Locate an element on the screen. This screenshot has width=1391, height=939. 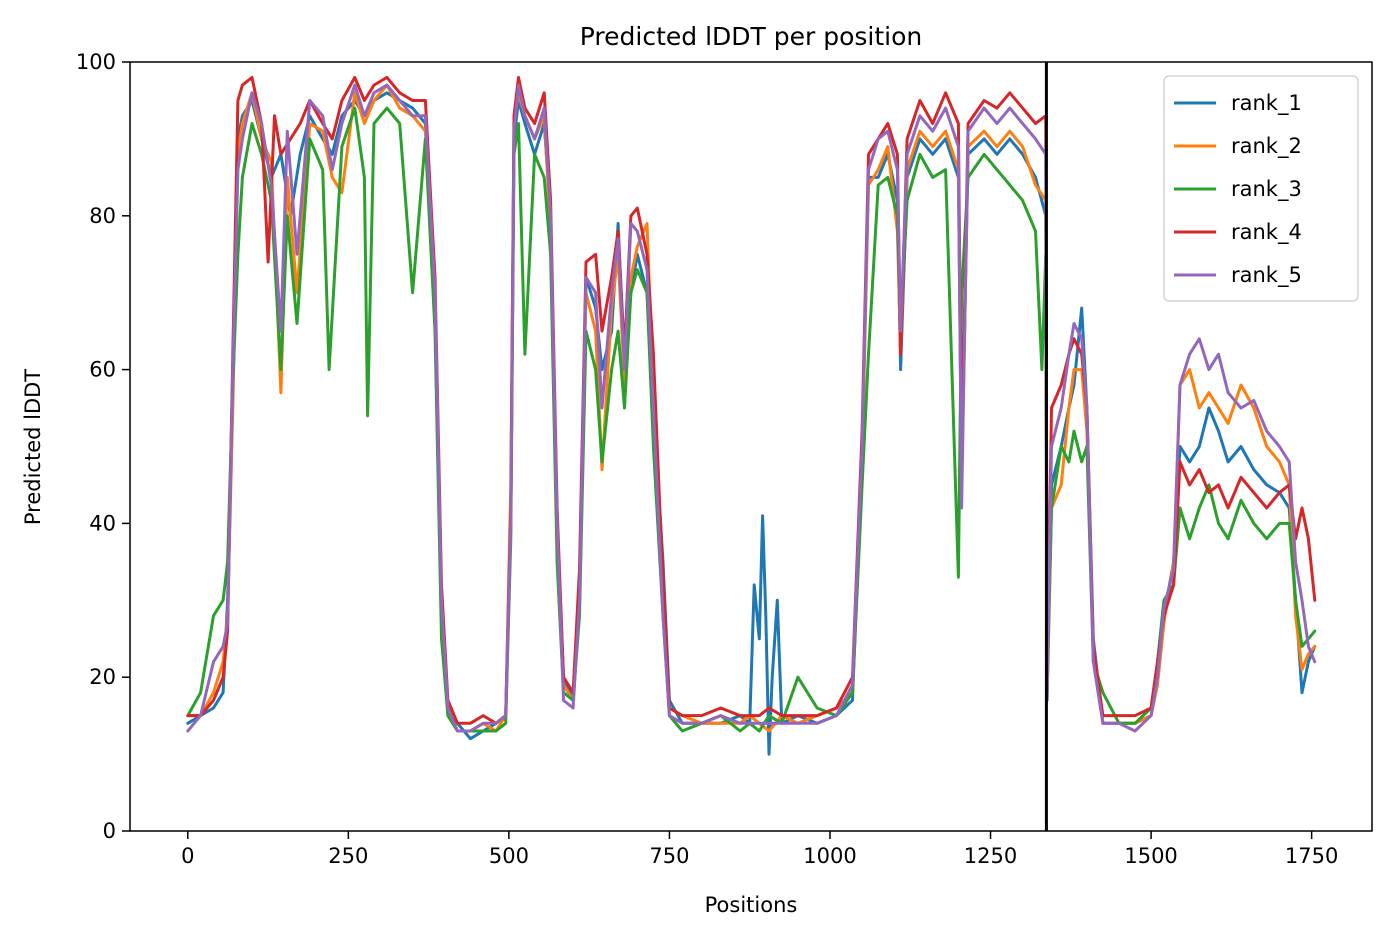
legend-label: rank_2 is located at coordinates (1266, 146).